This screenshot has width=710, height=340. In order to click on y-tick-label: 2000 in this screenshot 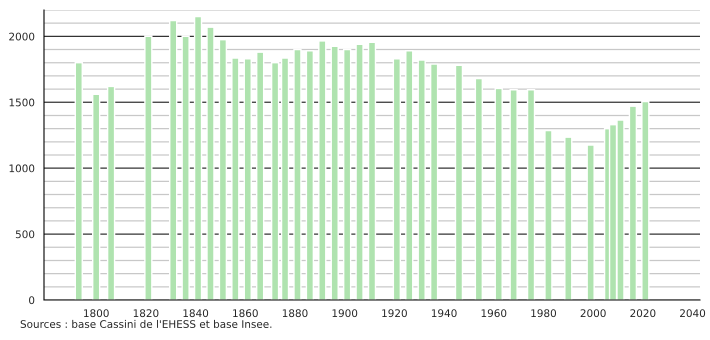, I will do `click(21, 36)`.